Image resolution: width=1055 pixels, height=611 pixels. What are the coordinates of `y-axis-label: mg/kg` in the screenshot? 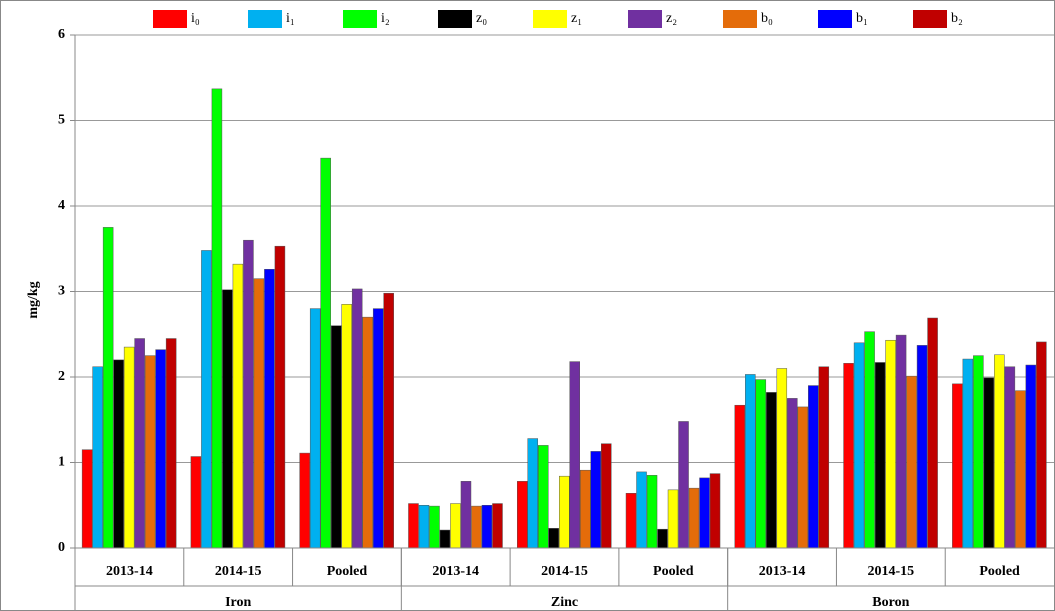 It's located at (33, 299).